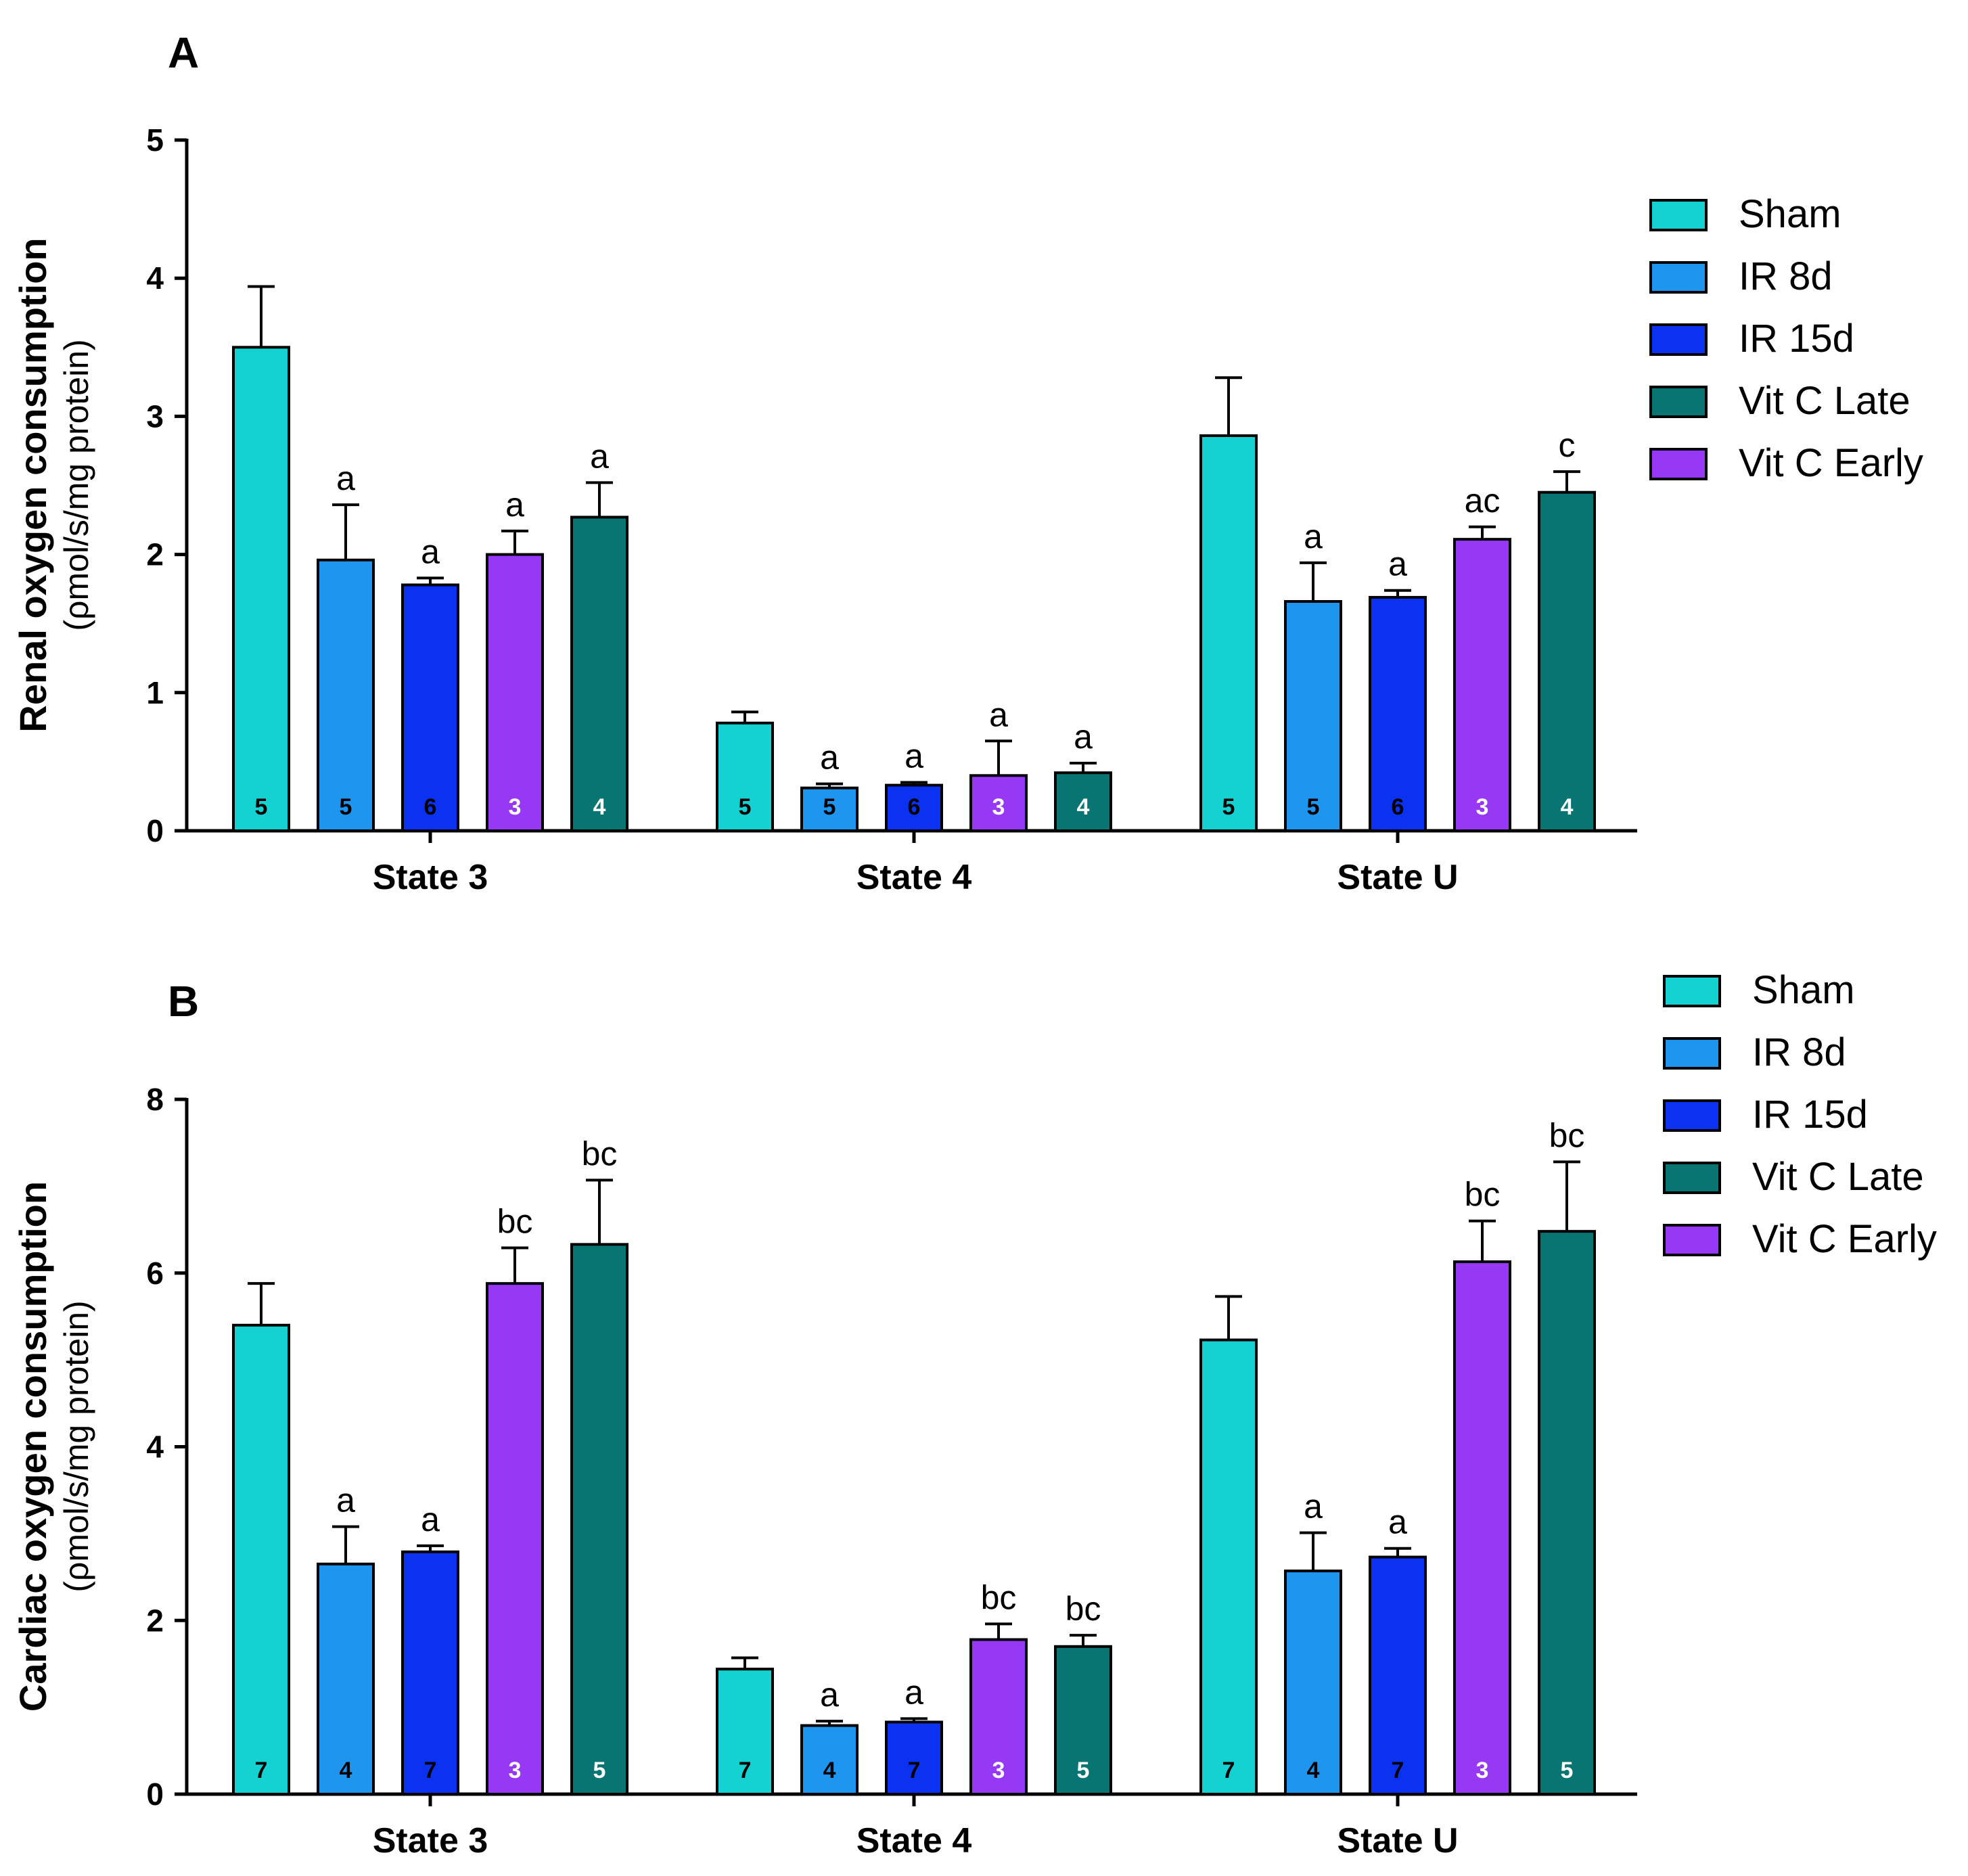 The height and width of the screenshot is (1876, 1968). Describe the element at coordinates (155, 1273) in the screenshot. I see `y-tick-label: 6` at that location.